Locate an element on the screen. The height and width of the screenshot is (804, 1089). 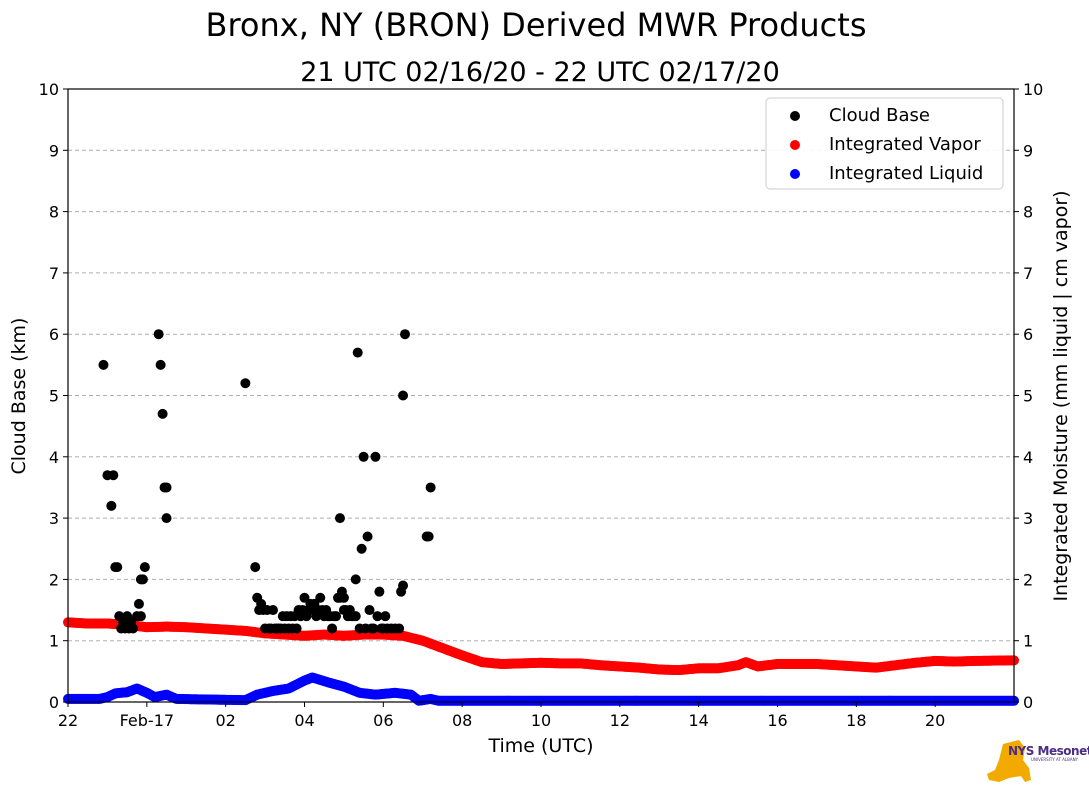
y-tick-label-right: 6 is located at coordinates (1028, 334).